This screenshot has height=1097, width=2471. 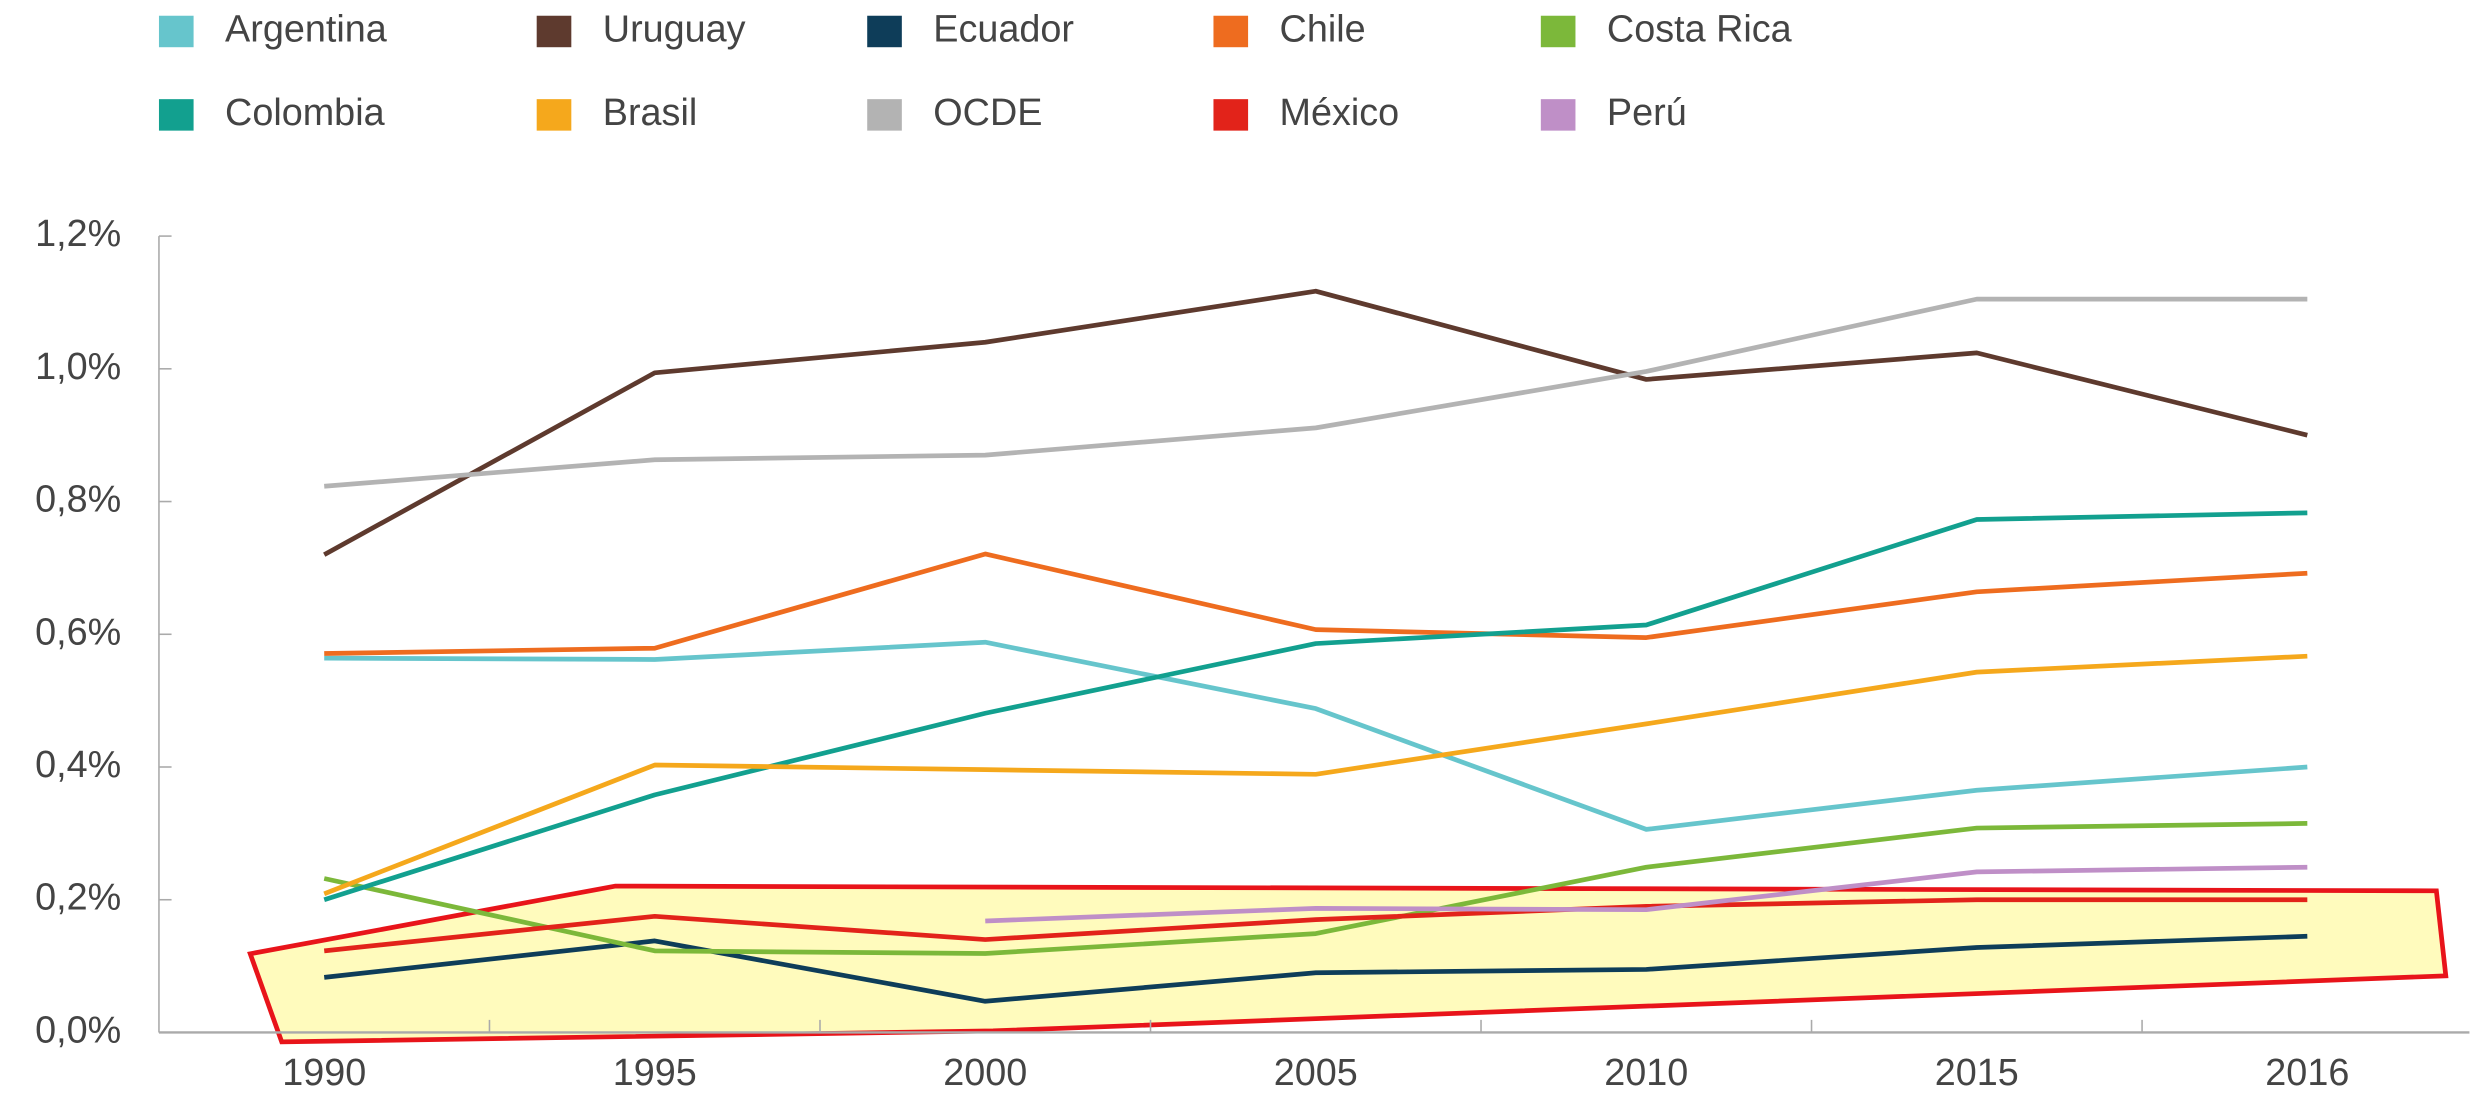 I want to click on legend-label: Brasil, so click(x=650, y=113).